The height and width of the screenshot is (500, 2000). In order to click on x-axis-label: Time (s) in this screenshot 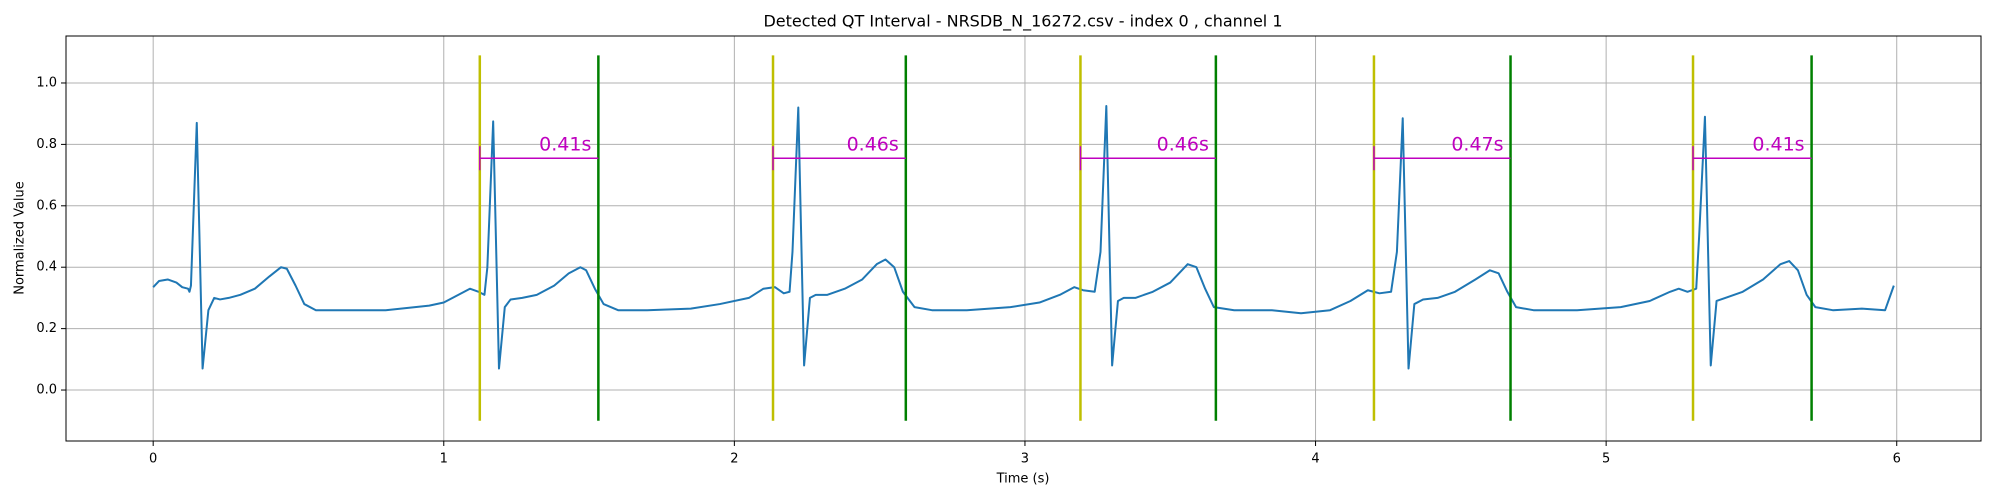, I will do `click(1023, 479)`.